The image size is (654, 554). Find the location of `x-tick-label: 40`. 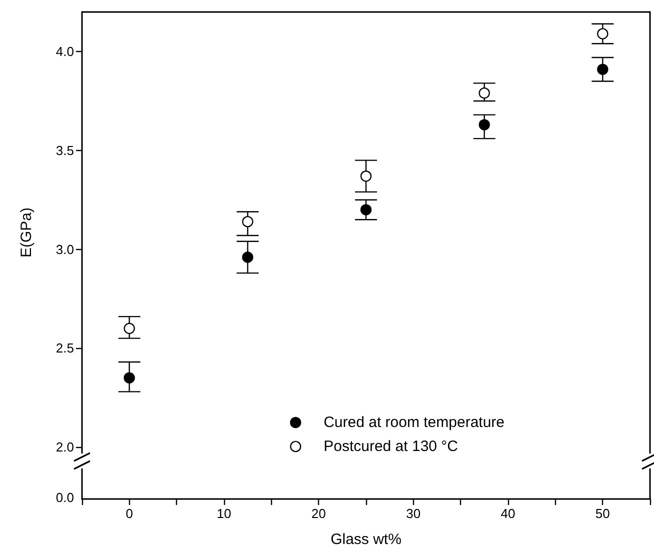

x-tick-label: 40 is located at coordinates (508, 513).